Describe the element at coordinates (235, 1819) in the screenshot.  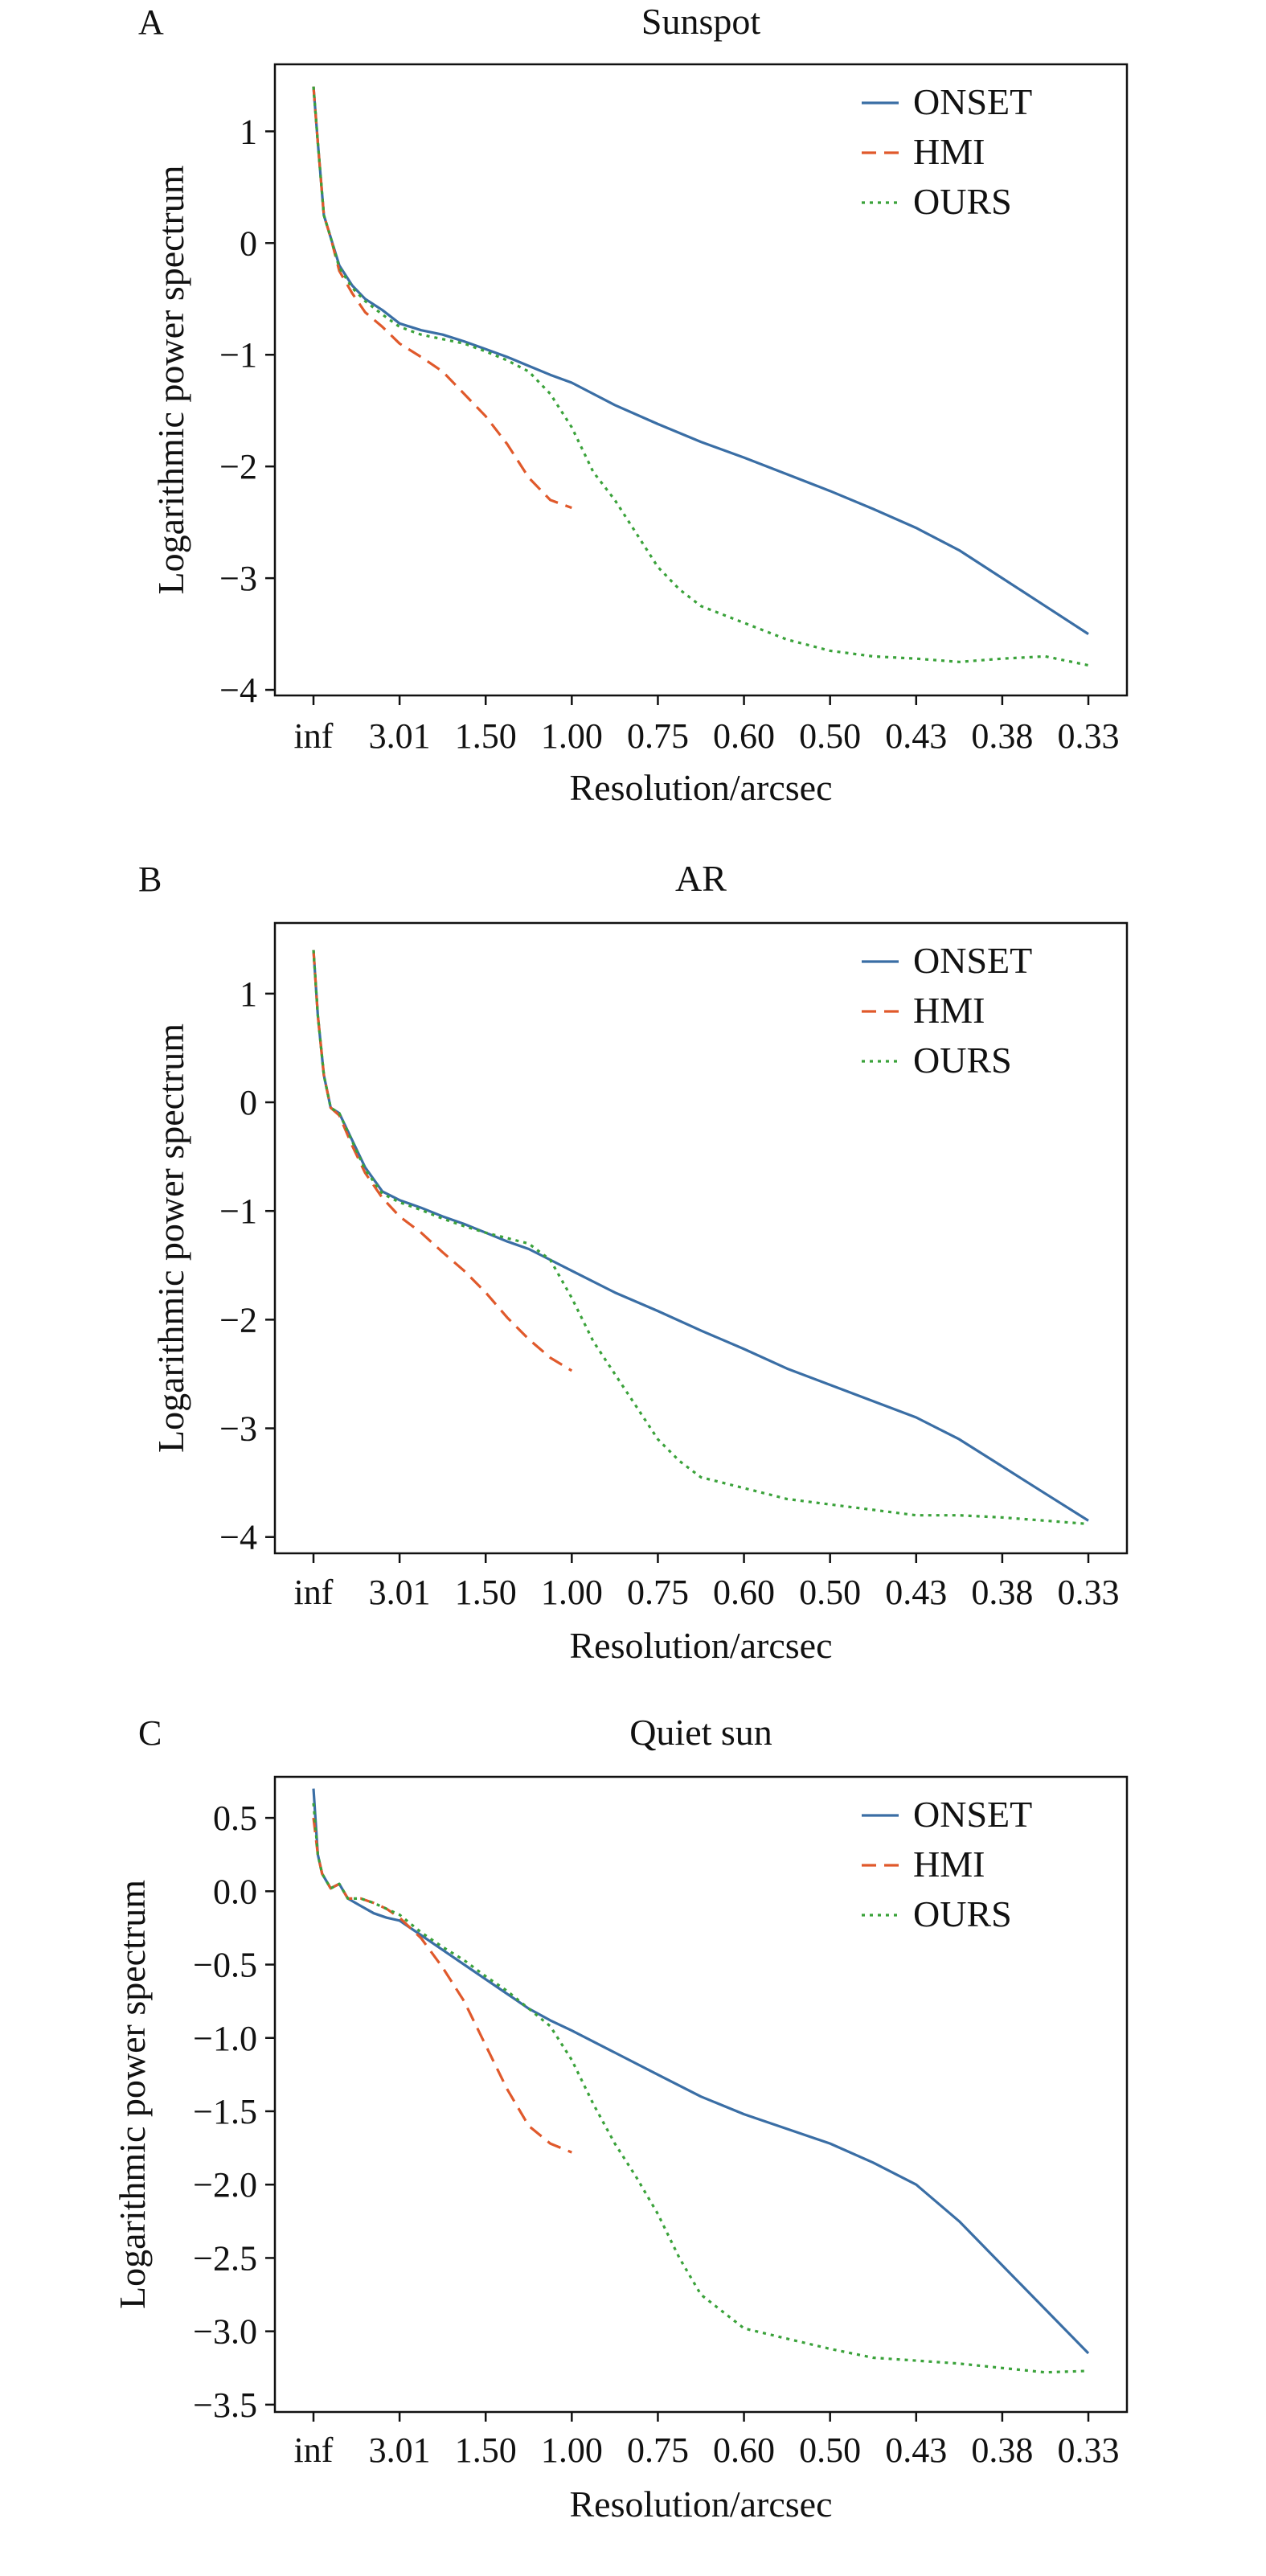
I see `y-tick-label: 0.5` at that location.